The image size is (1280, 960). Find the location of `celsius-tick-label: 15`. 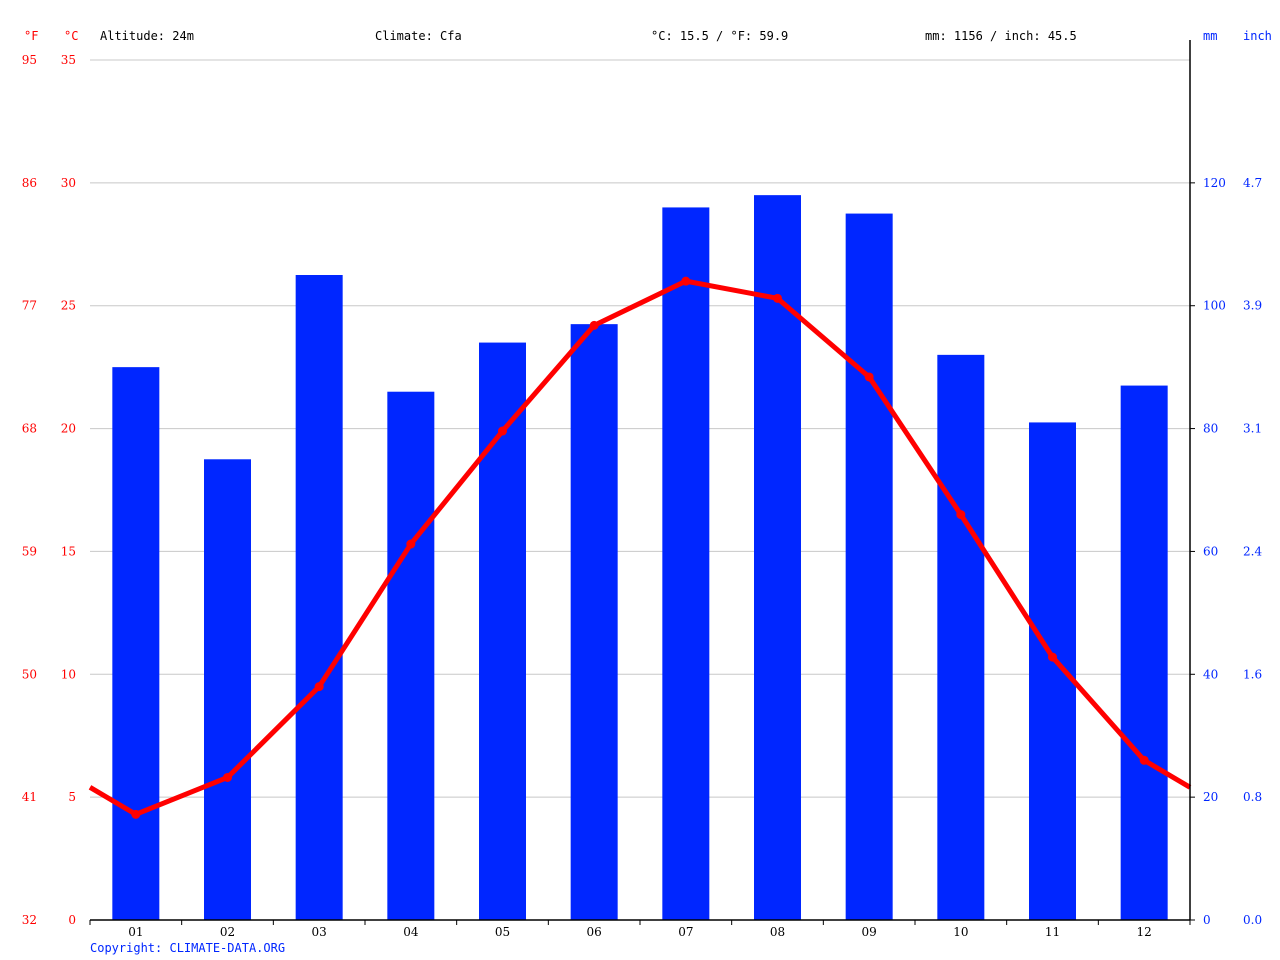

celsius-tick-label: 15 is located at coordinates (68, 551).